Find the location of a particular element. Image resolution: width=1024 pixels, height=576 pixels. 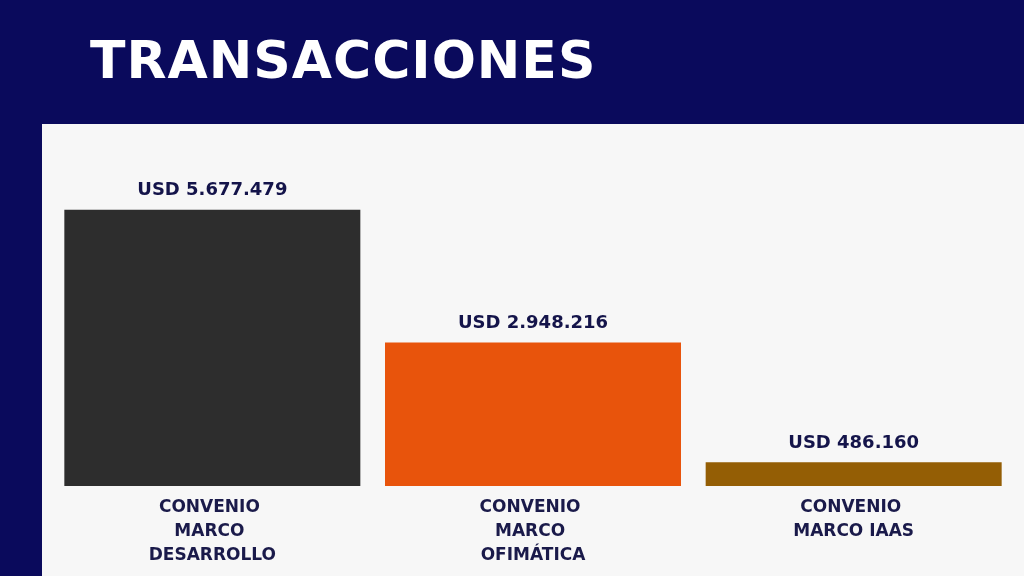

x-tick-label: CONVENIO MARCO OFIMÁTICA is located at coordinates (533, 530).